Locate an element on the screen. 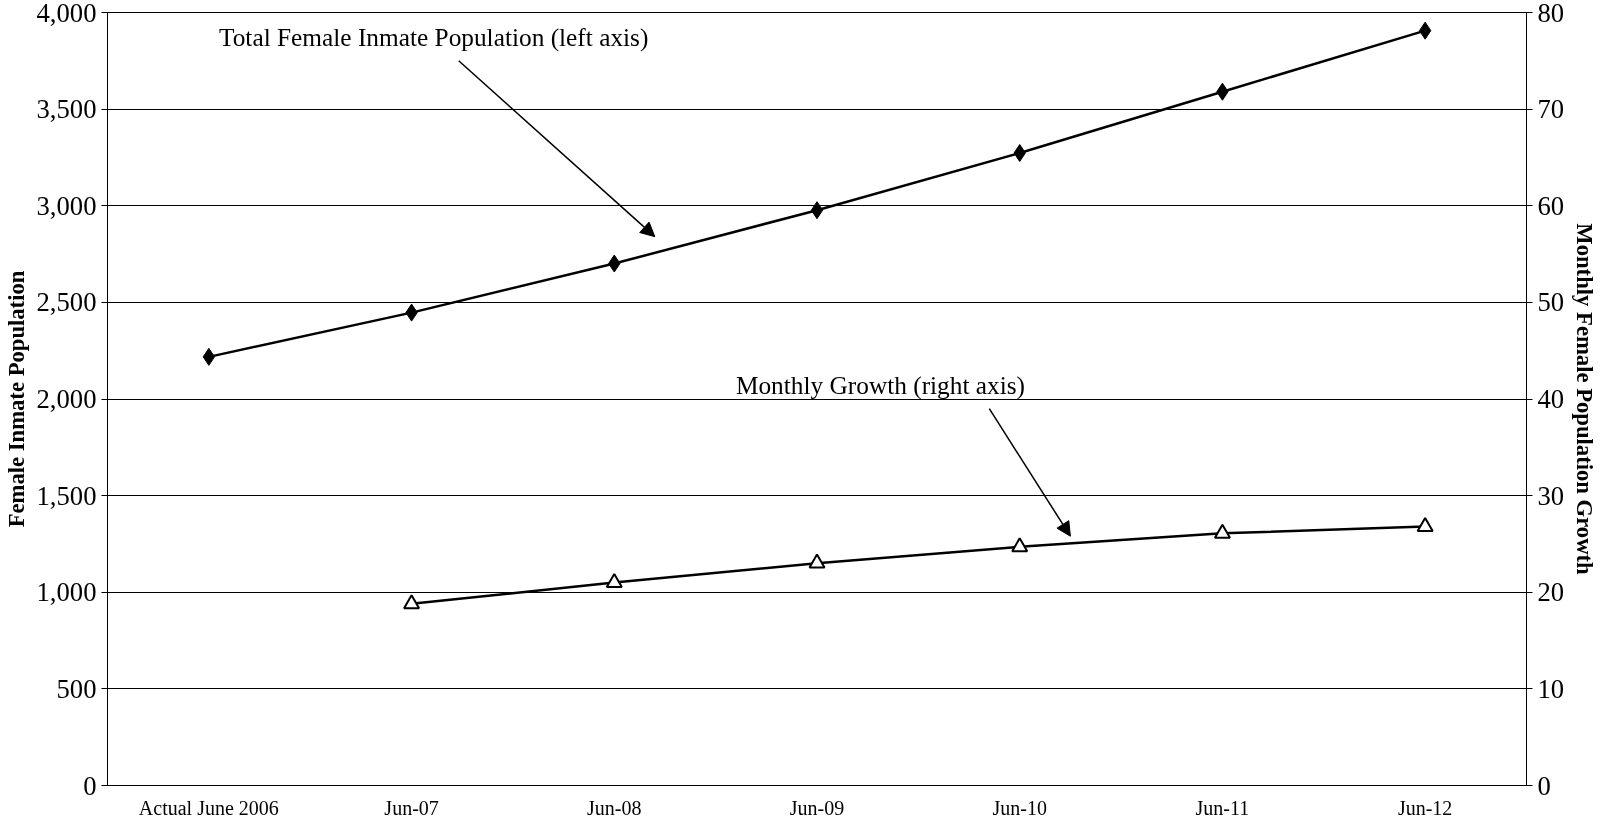  y-tick-label: 3,500 is located at coordinates (66, 109).